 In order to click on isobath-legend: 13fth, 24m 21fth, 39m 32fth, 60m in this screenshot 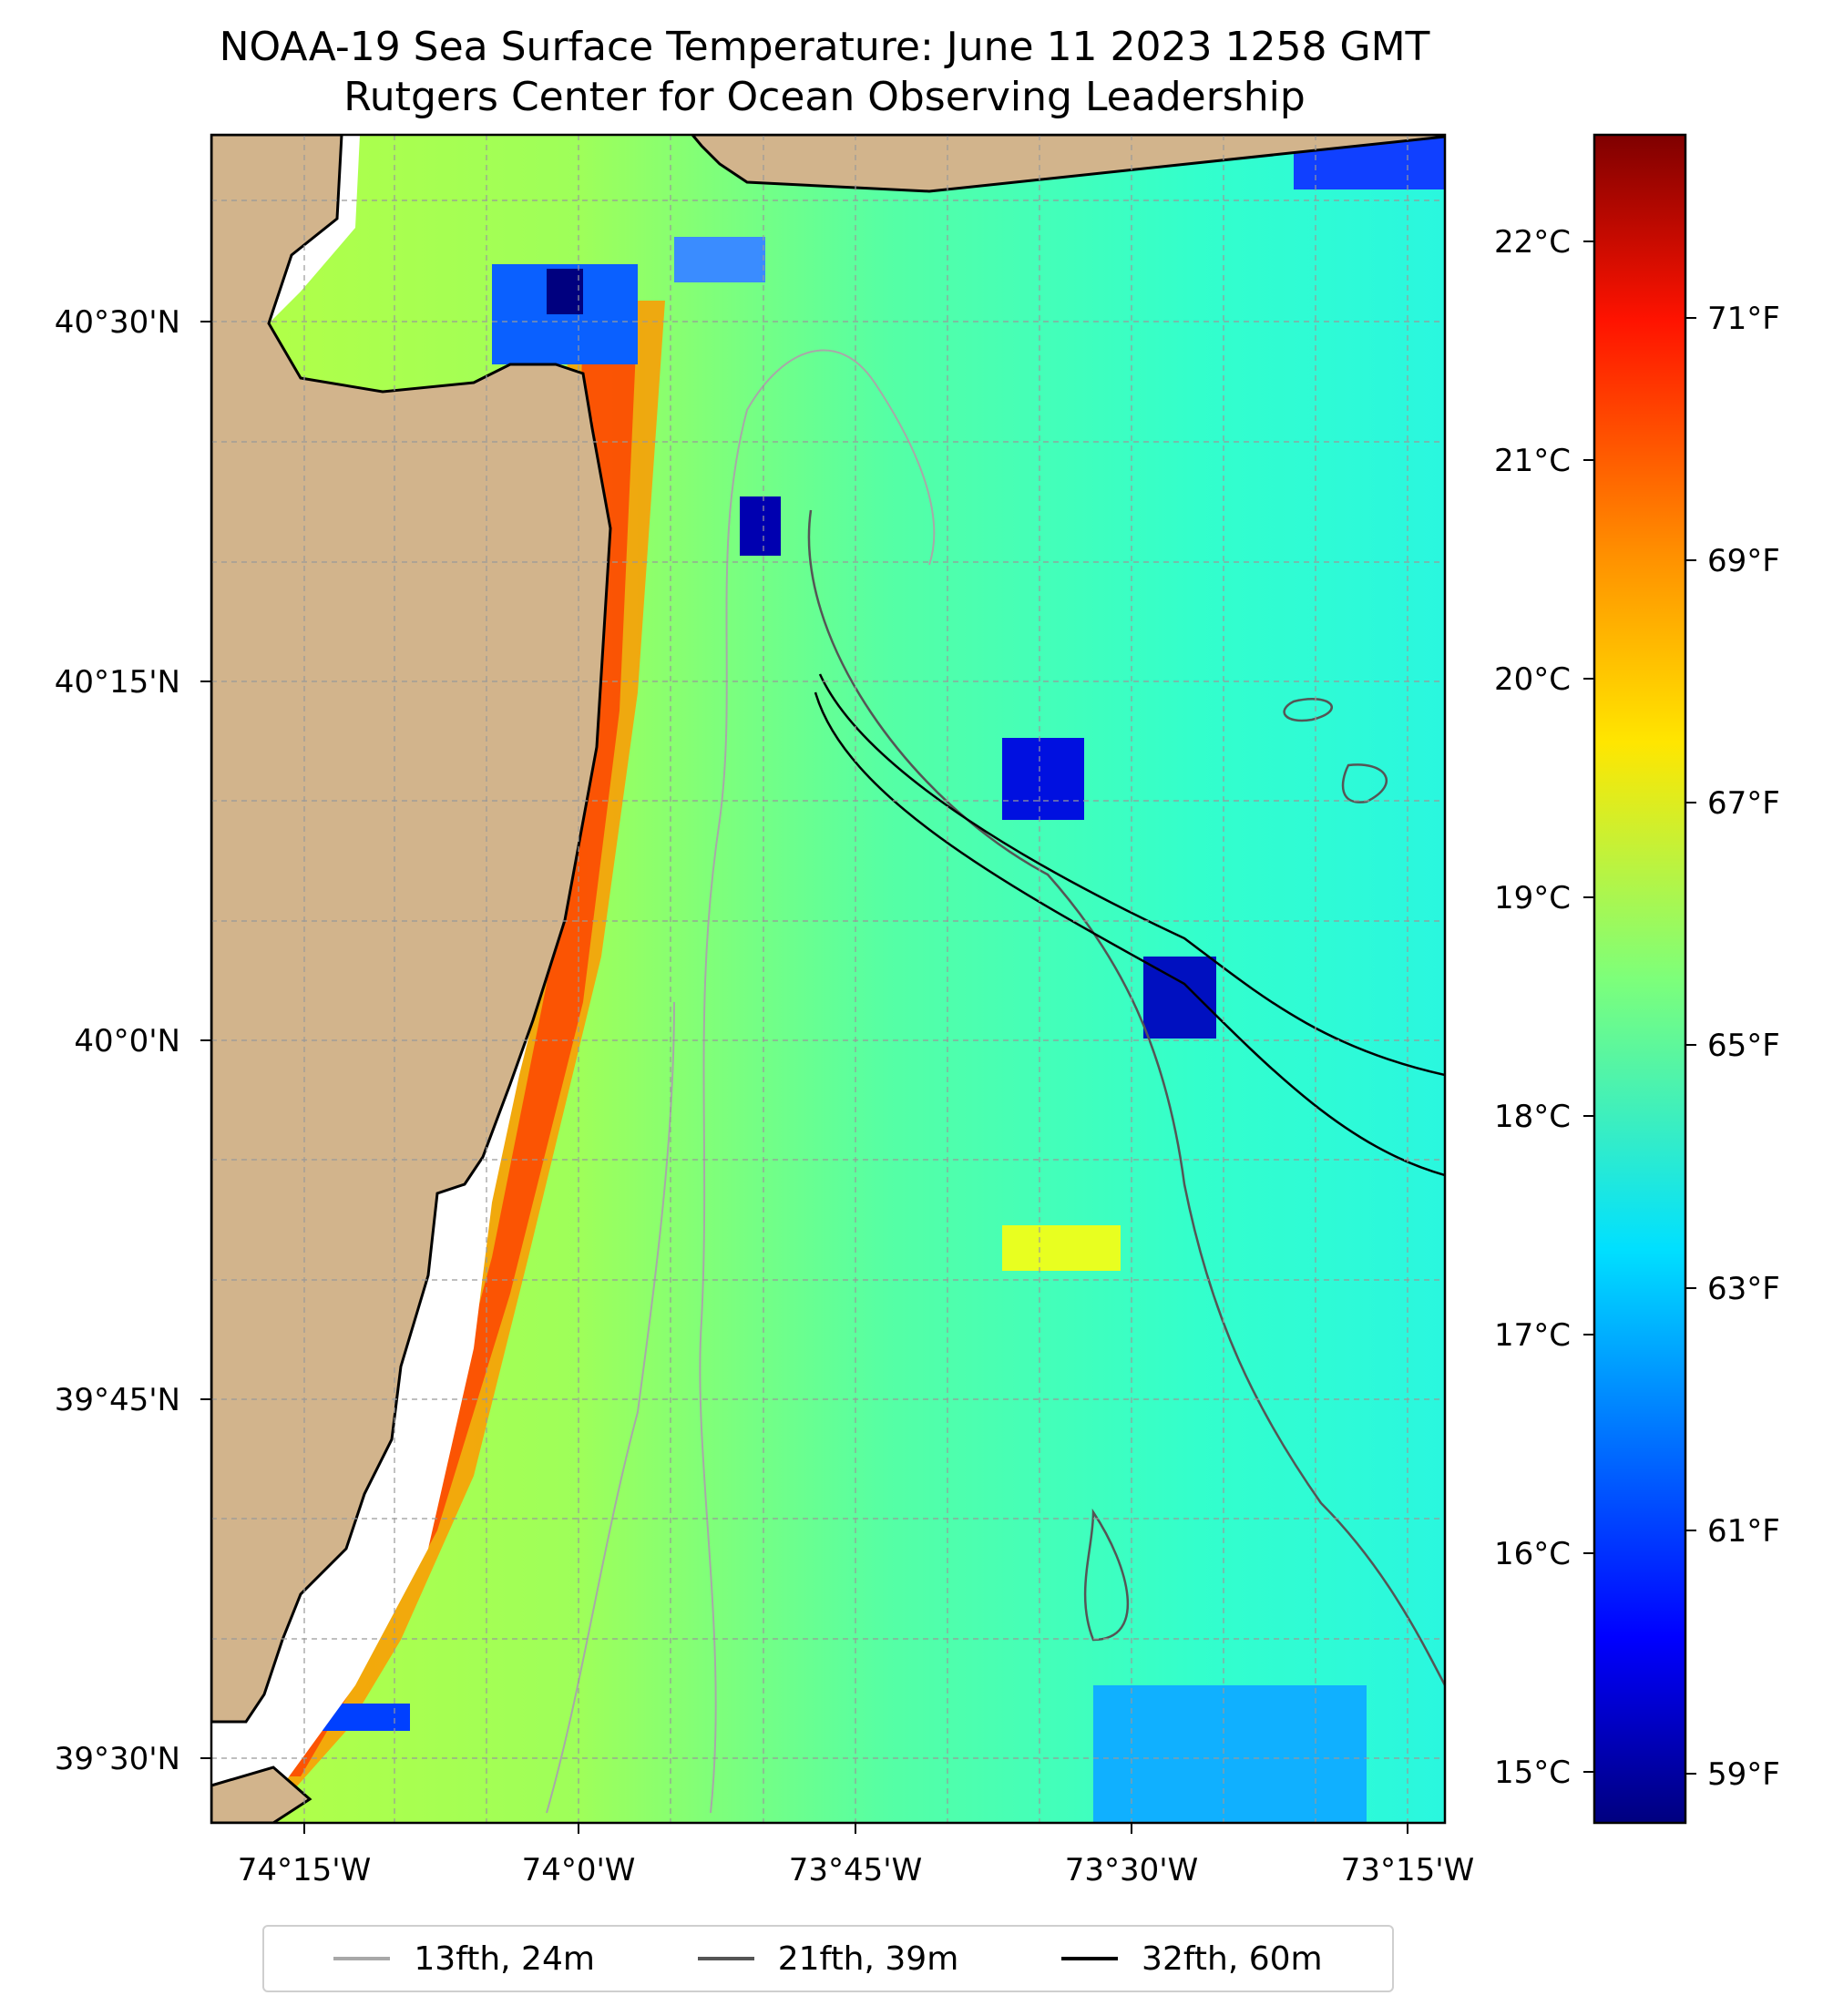, I will do `click(828, 1959)`.